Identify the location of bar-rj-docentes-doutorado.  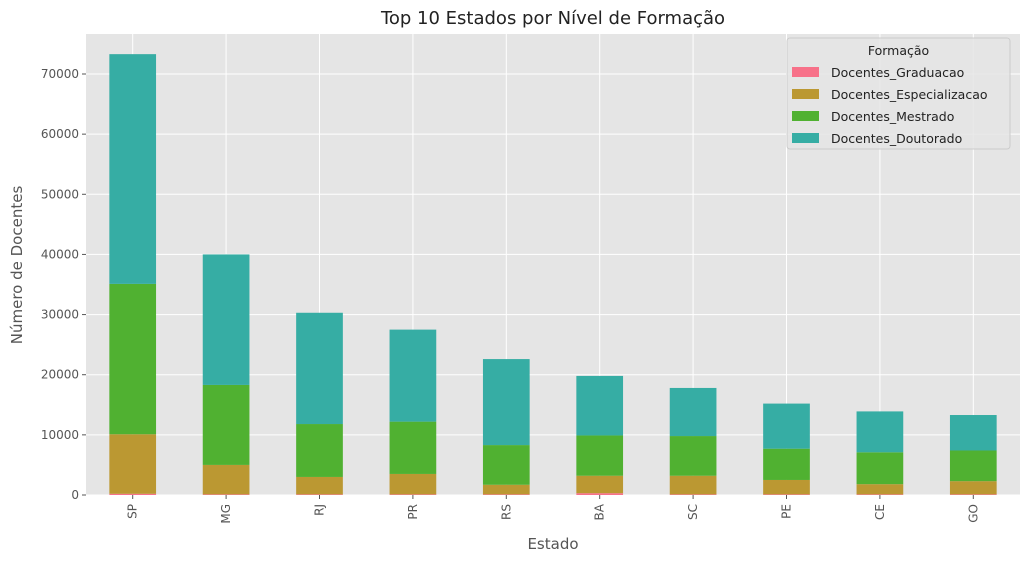
(319, 368).